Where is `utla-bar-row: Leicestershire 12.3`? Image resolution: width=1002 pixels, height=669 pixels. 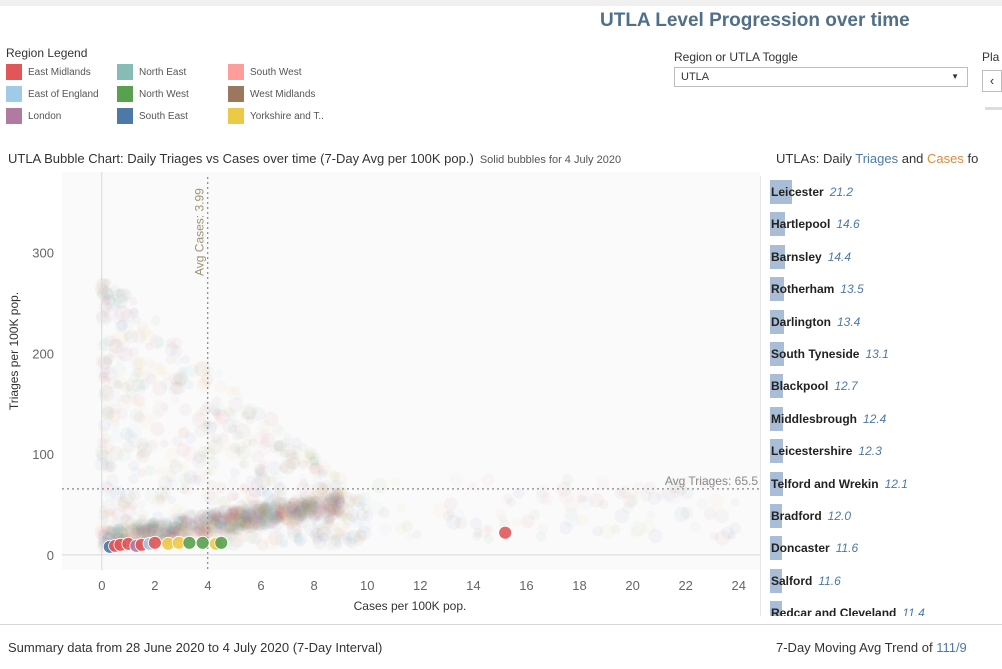 utla-bar-row: Leicestershire 12.3 is located at coordinates (884, 451).